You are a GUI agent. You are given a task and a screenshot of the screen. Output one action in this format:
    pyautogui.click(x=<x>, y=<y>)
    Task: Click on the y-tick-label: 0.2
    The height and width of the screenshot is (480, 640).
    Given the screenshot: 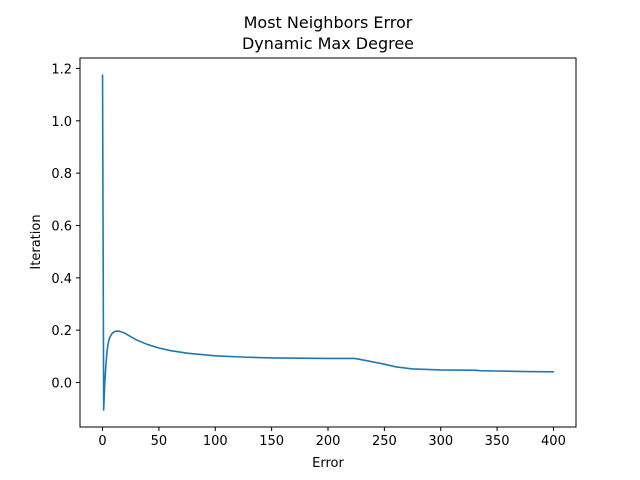 What is the action you would take?
    pyautogui.click(x=61, y=331)
    